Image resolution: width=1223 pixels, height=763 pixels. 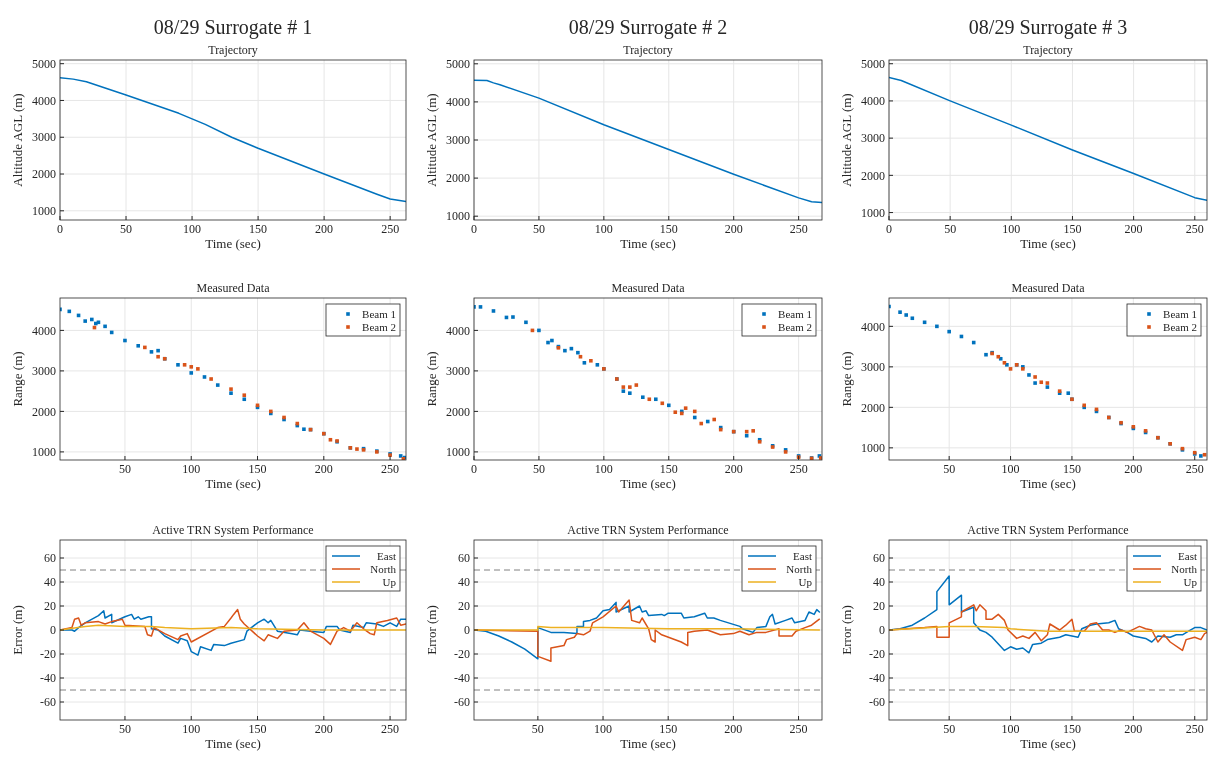 What do you see at coordinates (1180, 326) in the screenshot?
I see `legend-label: Beam 2` at bounding box center [1180, 326].